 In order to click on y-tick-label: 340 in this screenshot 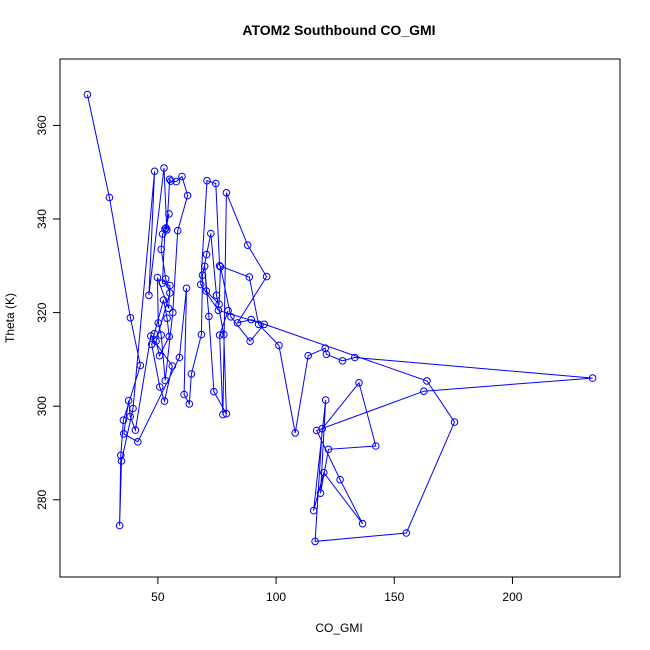, I will do `click(42, 219)`.